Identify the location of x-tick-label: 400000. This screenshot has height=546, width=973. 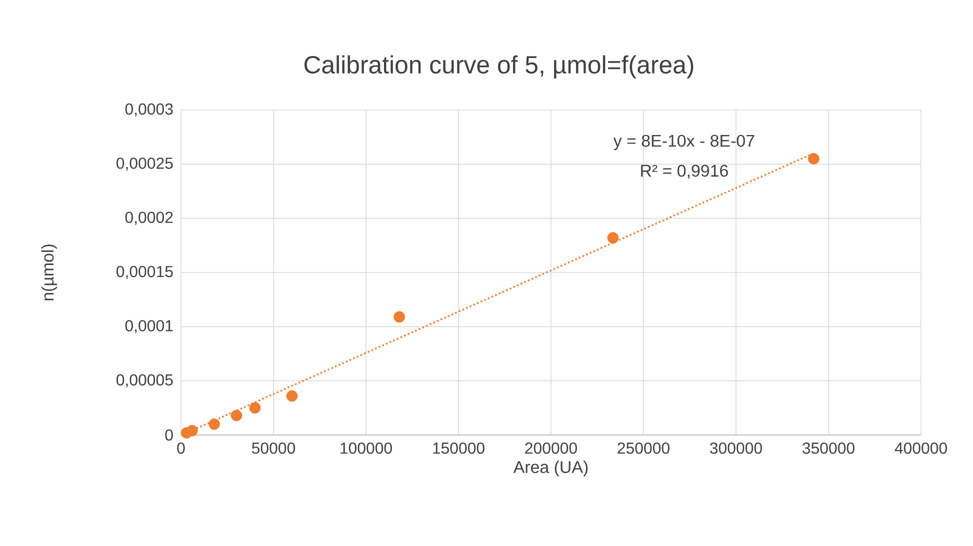
(920, 448).